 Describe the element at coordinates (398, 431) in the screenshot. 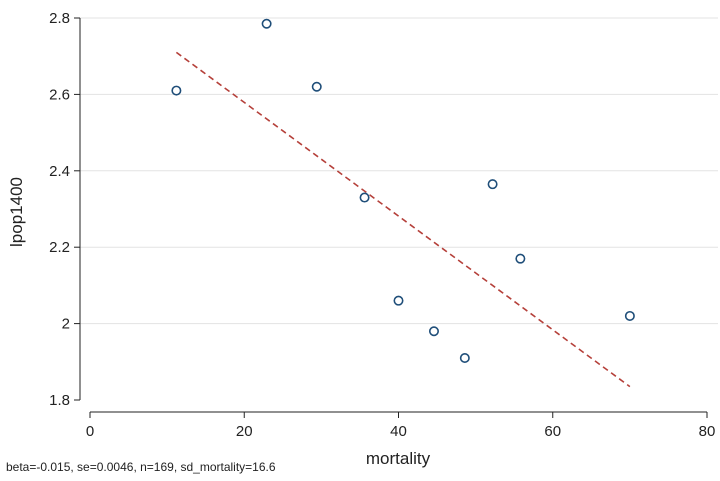

I see `x-tick-label: 40` at that location.